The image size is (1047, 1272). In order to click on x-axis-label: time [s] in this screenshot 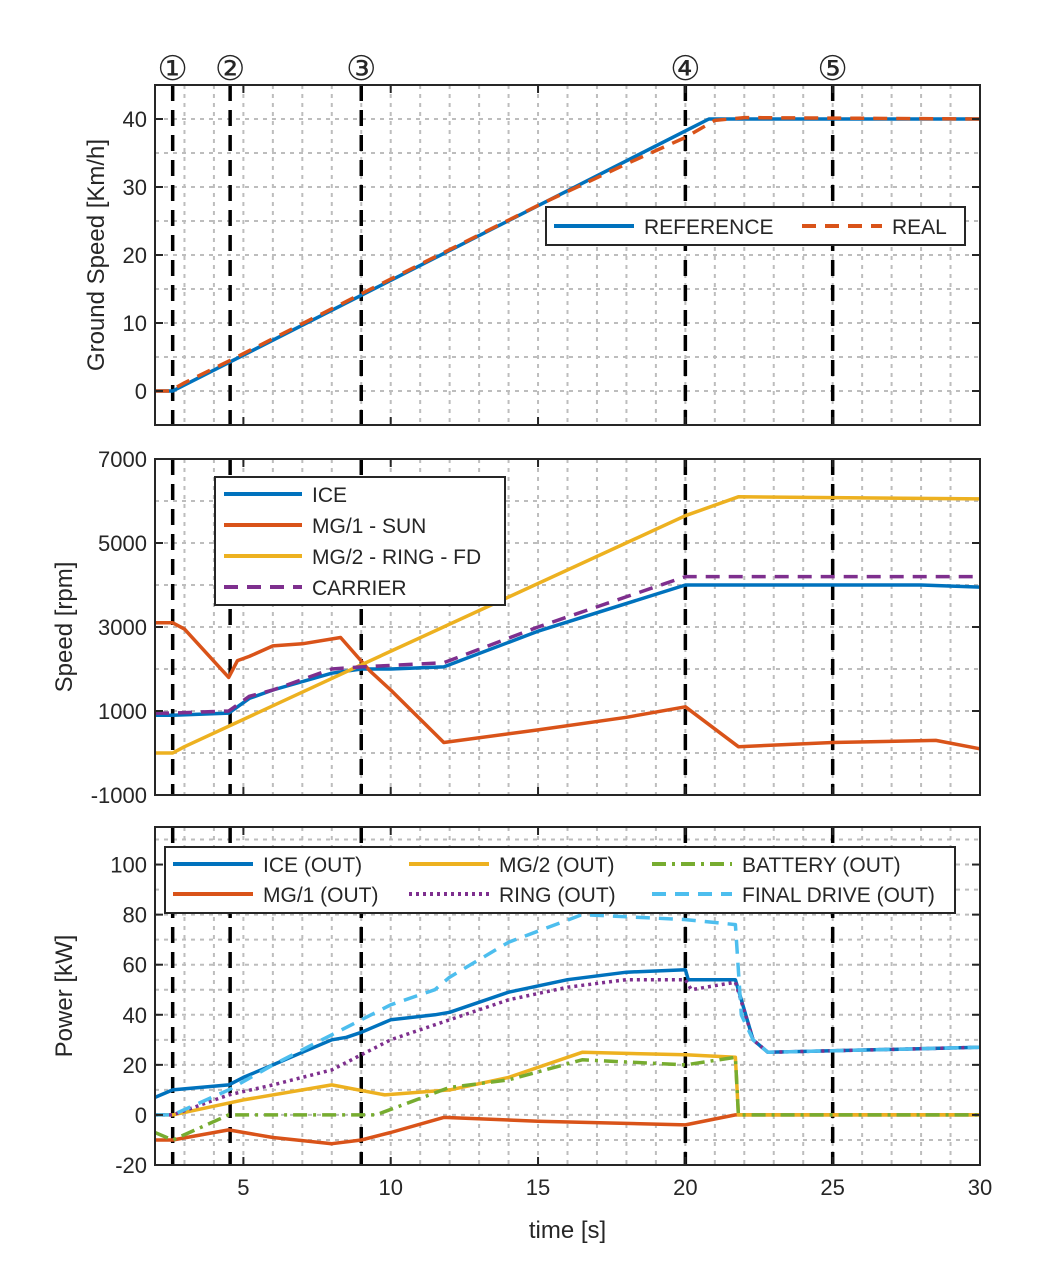, I will do `click(567, 1230)`.